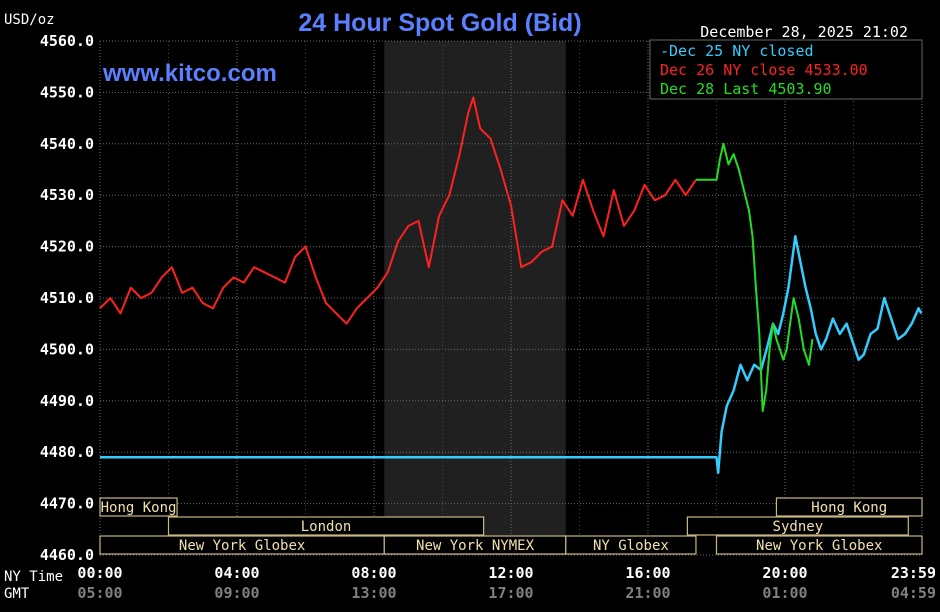 The image size is (940, 612). Describe the element at coordinates (764, 70) in the screenshot. I see `legend-item-dec26: Dec 26 NY close 4533.00` at that location.